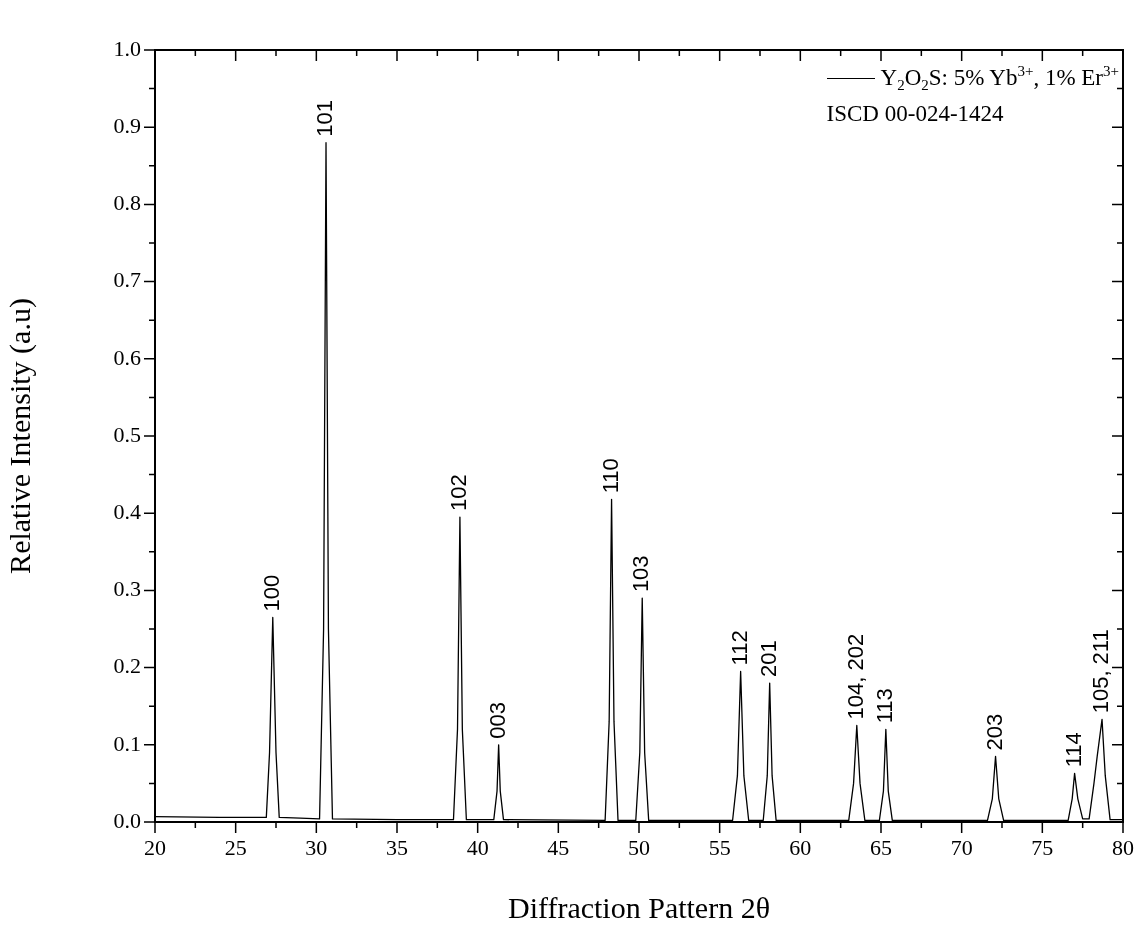 The image size is (1148, 938). I want to click on annotation: 102, so click(458, 493).